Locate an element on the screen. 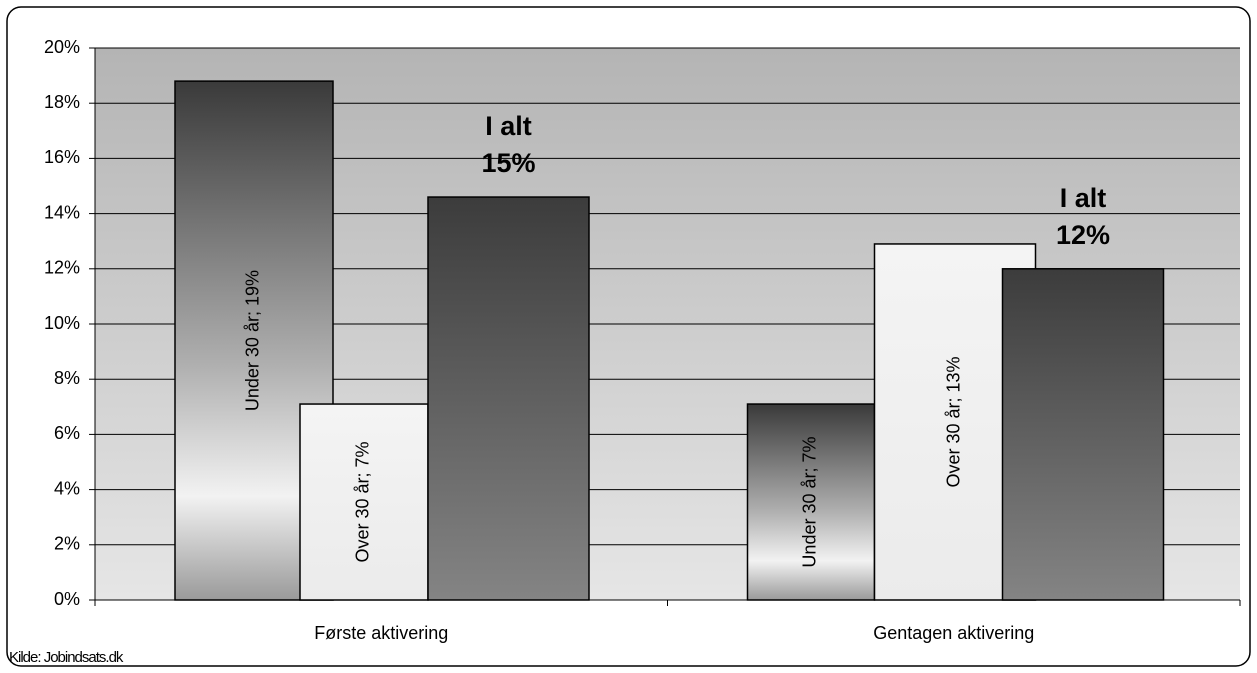  y-tick-label: 4% is located at coordinates (67, 488).